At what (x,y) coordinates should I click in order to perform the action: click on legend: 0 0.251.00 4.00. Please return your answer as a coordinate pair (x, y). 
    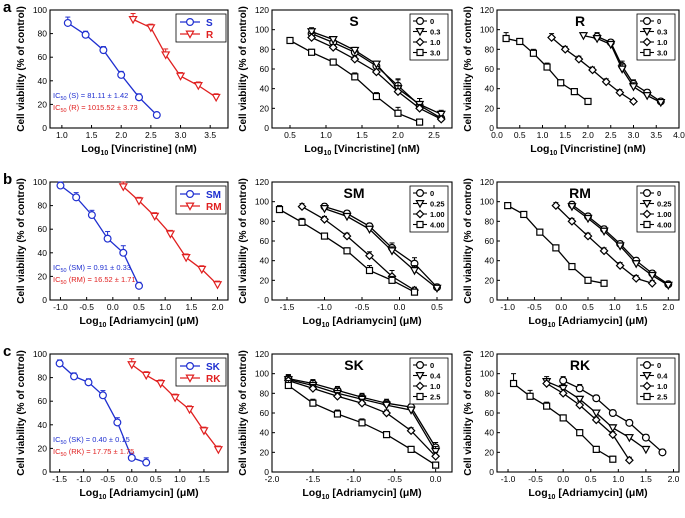
    Looking at the image, I should click on (656, 209).